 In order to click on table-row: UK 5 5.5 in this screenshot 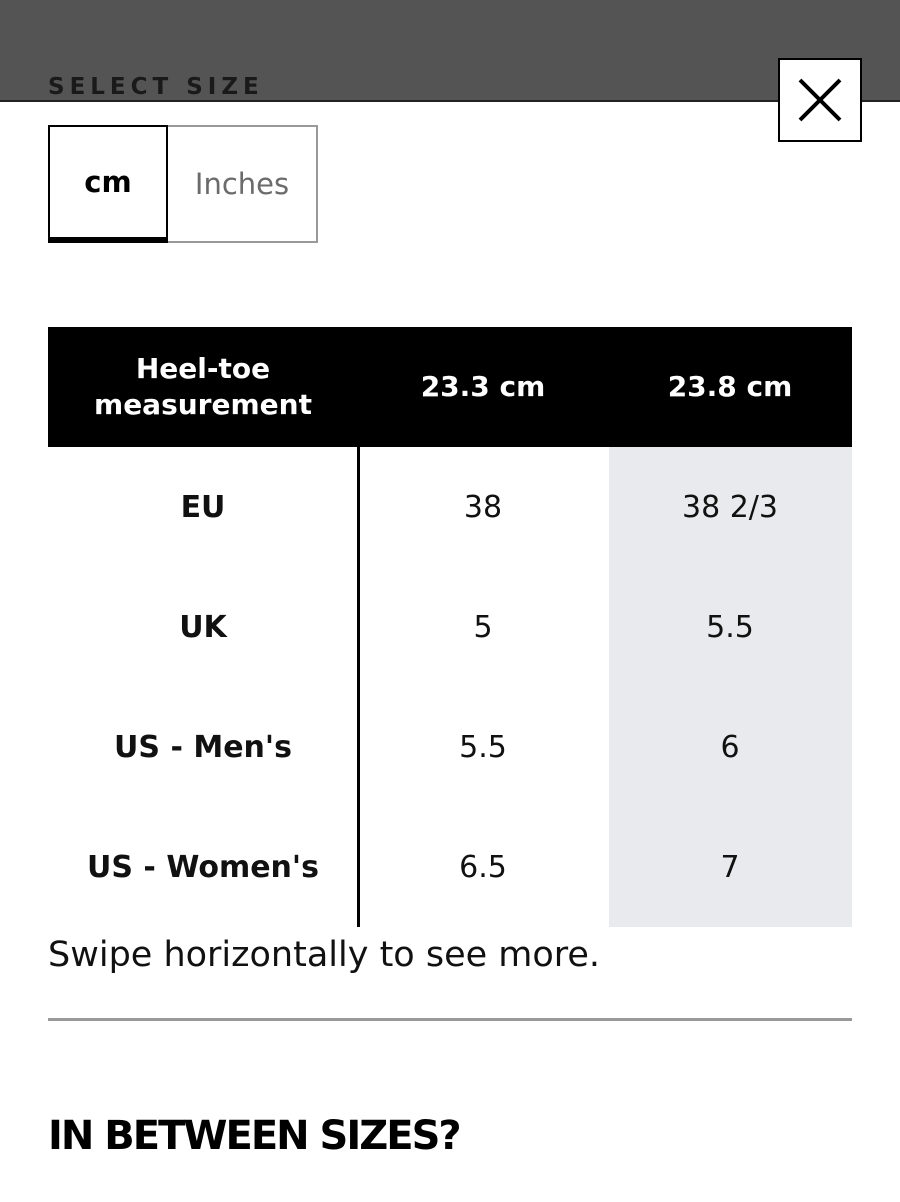, I will do `click(450, 627)`.